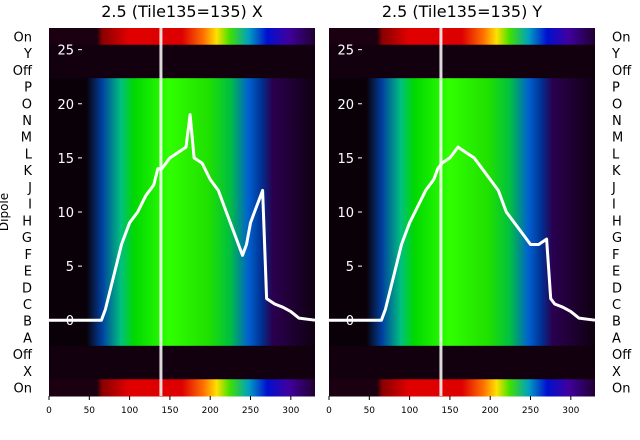  I want to click on row-label: X, so click(27, 372).